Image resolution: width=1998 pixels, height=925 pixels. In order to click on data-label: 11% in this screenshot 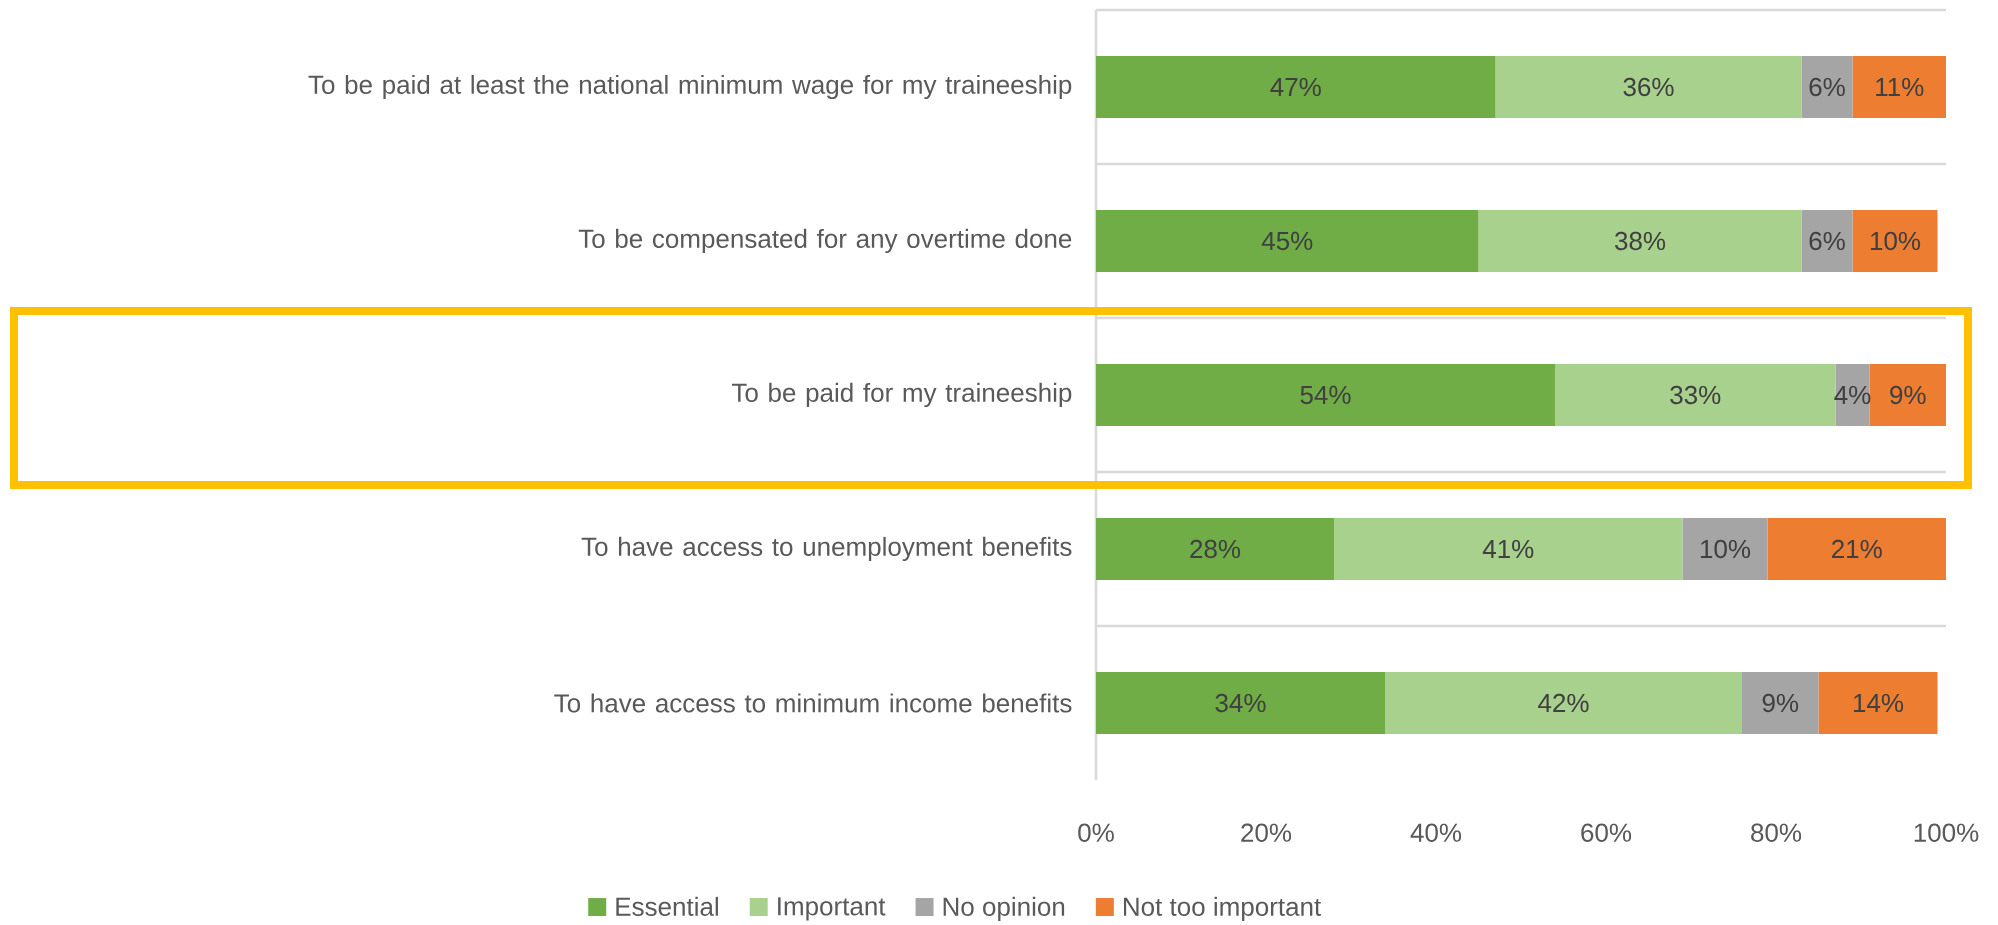, I will do `click(1900, 87)`.